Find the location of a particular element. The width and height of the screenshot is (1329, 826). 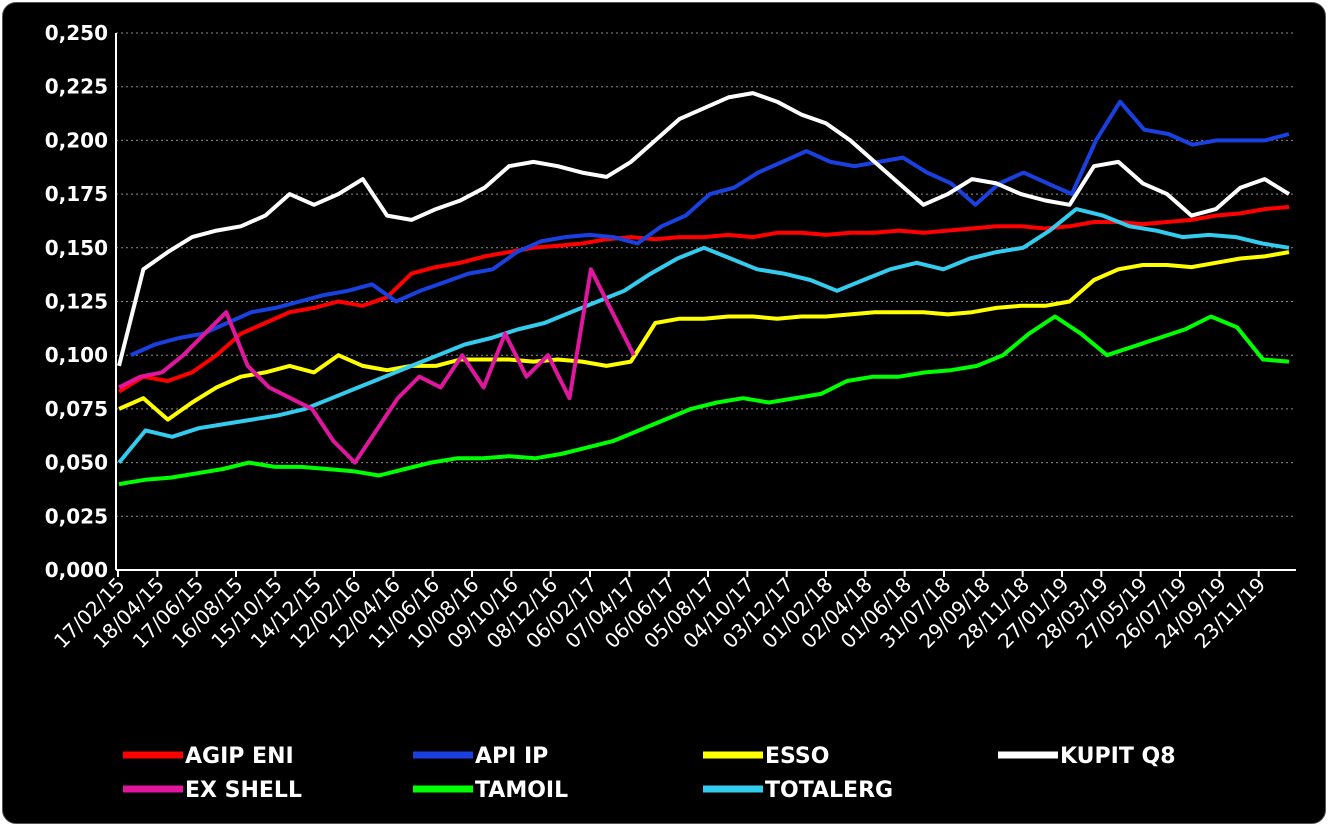

legend-item: TAMOIL is located at coordinates (490, 790).